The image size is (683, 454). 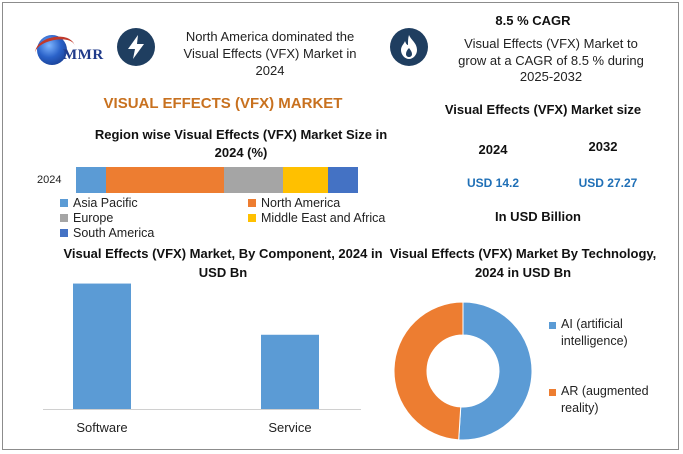 I want to click on legend-swatch-ar, so click(x=552, y=392).